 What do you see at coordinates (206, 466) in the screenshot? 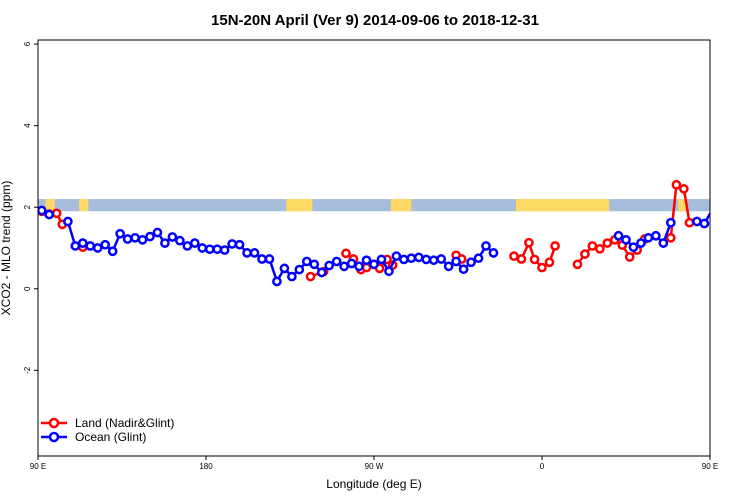
I see `x-tick-label: 180` at bounding box center [206, 466].